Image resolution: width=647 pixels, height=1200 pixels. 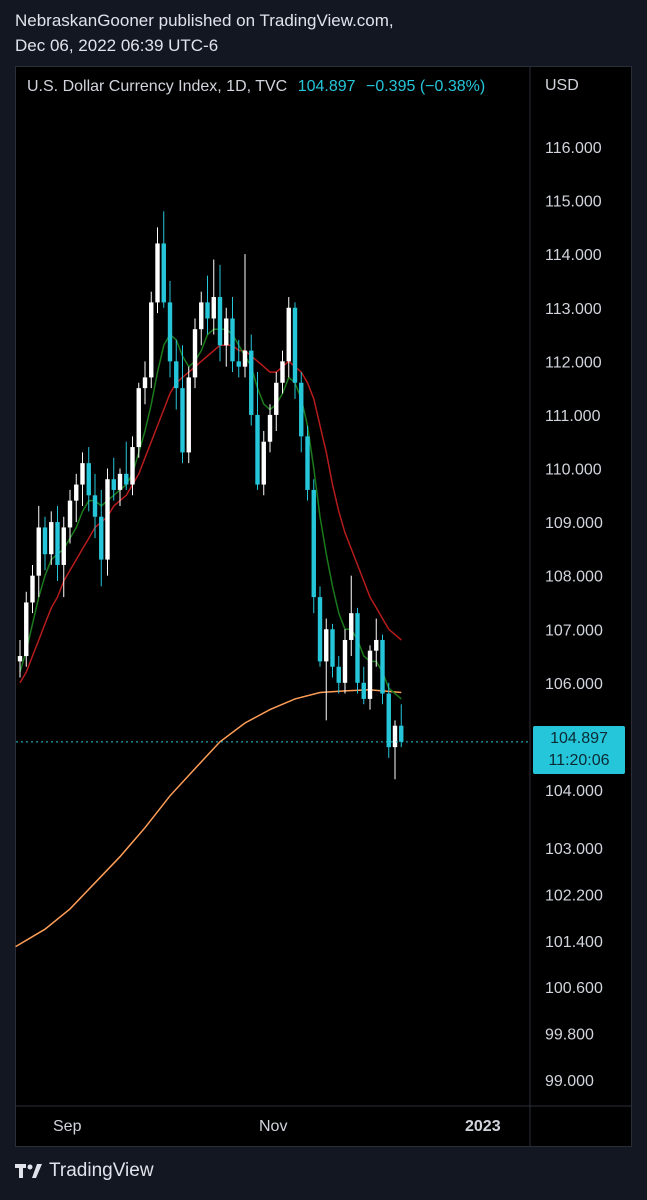 What do you see at coordinates (562, 85) in the screenshot?
I see `currency-label: USD` at bounding box center [562, 85].